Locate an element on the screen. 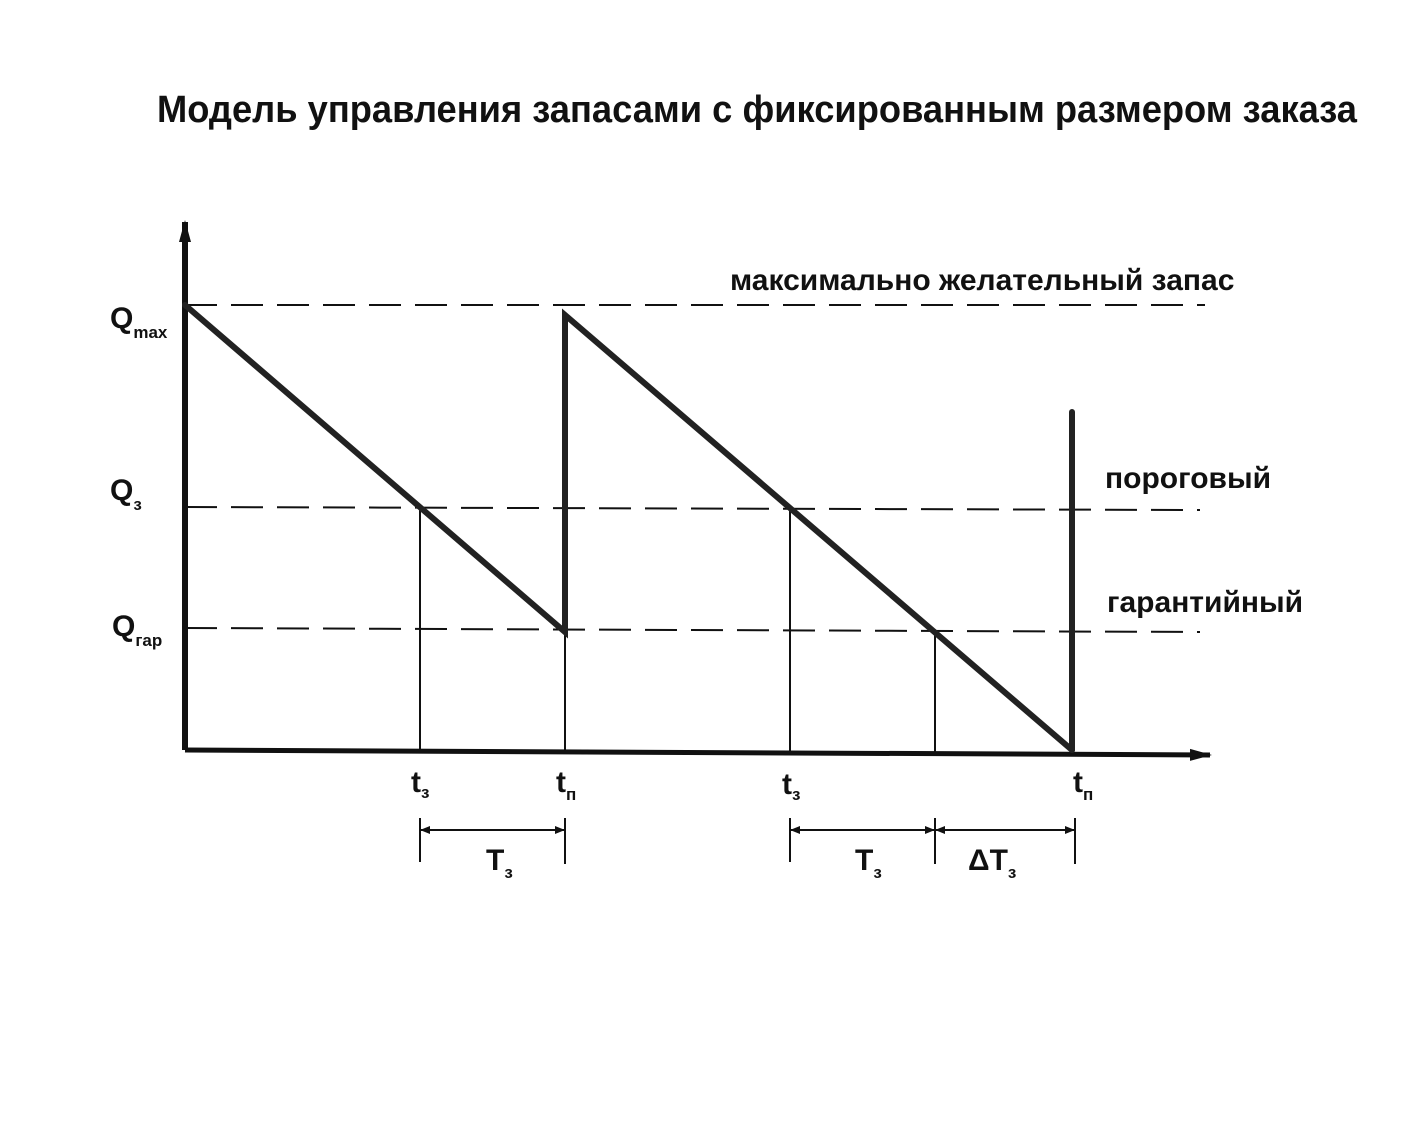  level-label-sub: гар is located at coordinates (148, 640).